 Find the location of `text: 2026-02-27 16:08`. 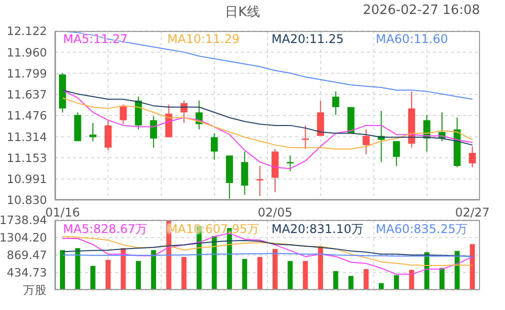

text: 2026-02-27 16:08 is located at coordinates (421, 10).